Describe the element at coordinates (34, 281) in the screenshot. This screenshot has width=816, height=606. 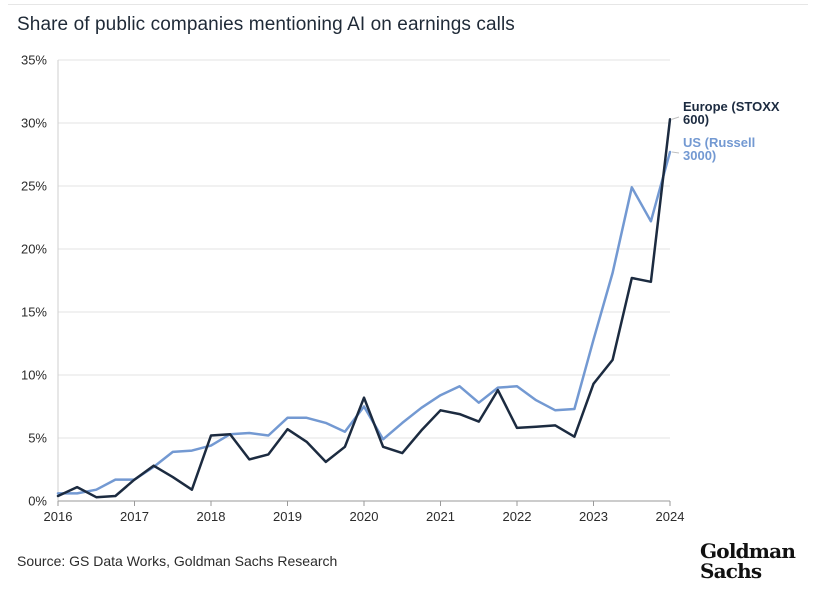
I see `y-axis-tick-labels: 0% 5% 10% 15% 20% 25% 30% 35%` at that location.